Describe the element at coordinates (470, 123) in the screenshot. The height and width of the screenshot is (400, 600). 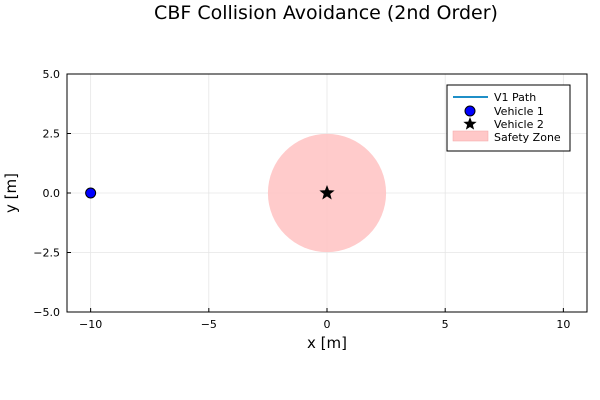
I see `legend-vehicle2-swatch` at that location.